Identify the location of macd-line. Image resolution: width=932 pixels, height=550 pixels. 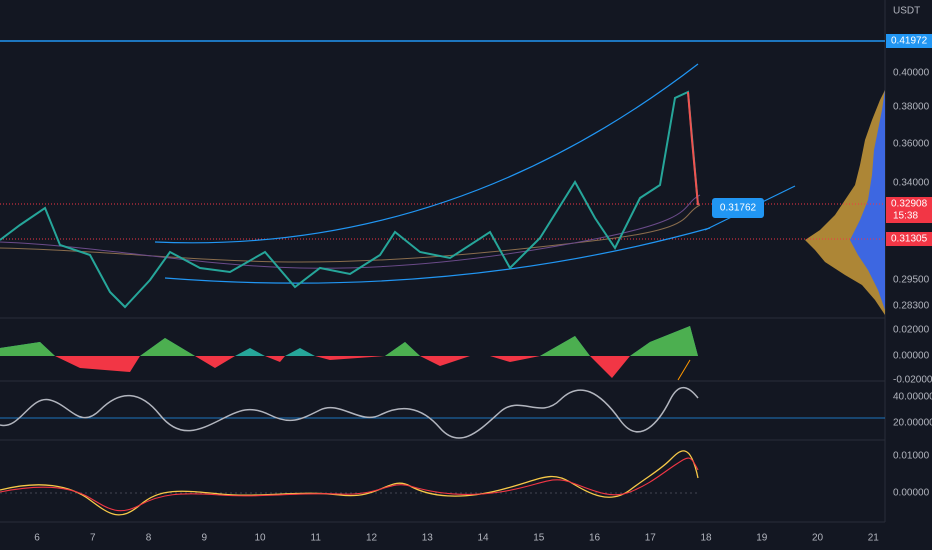
(349, 483).